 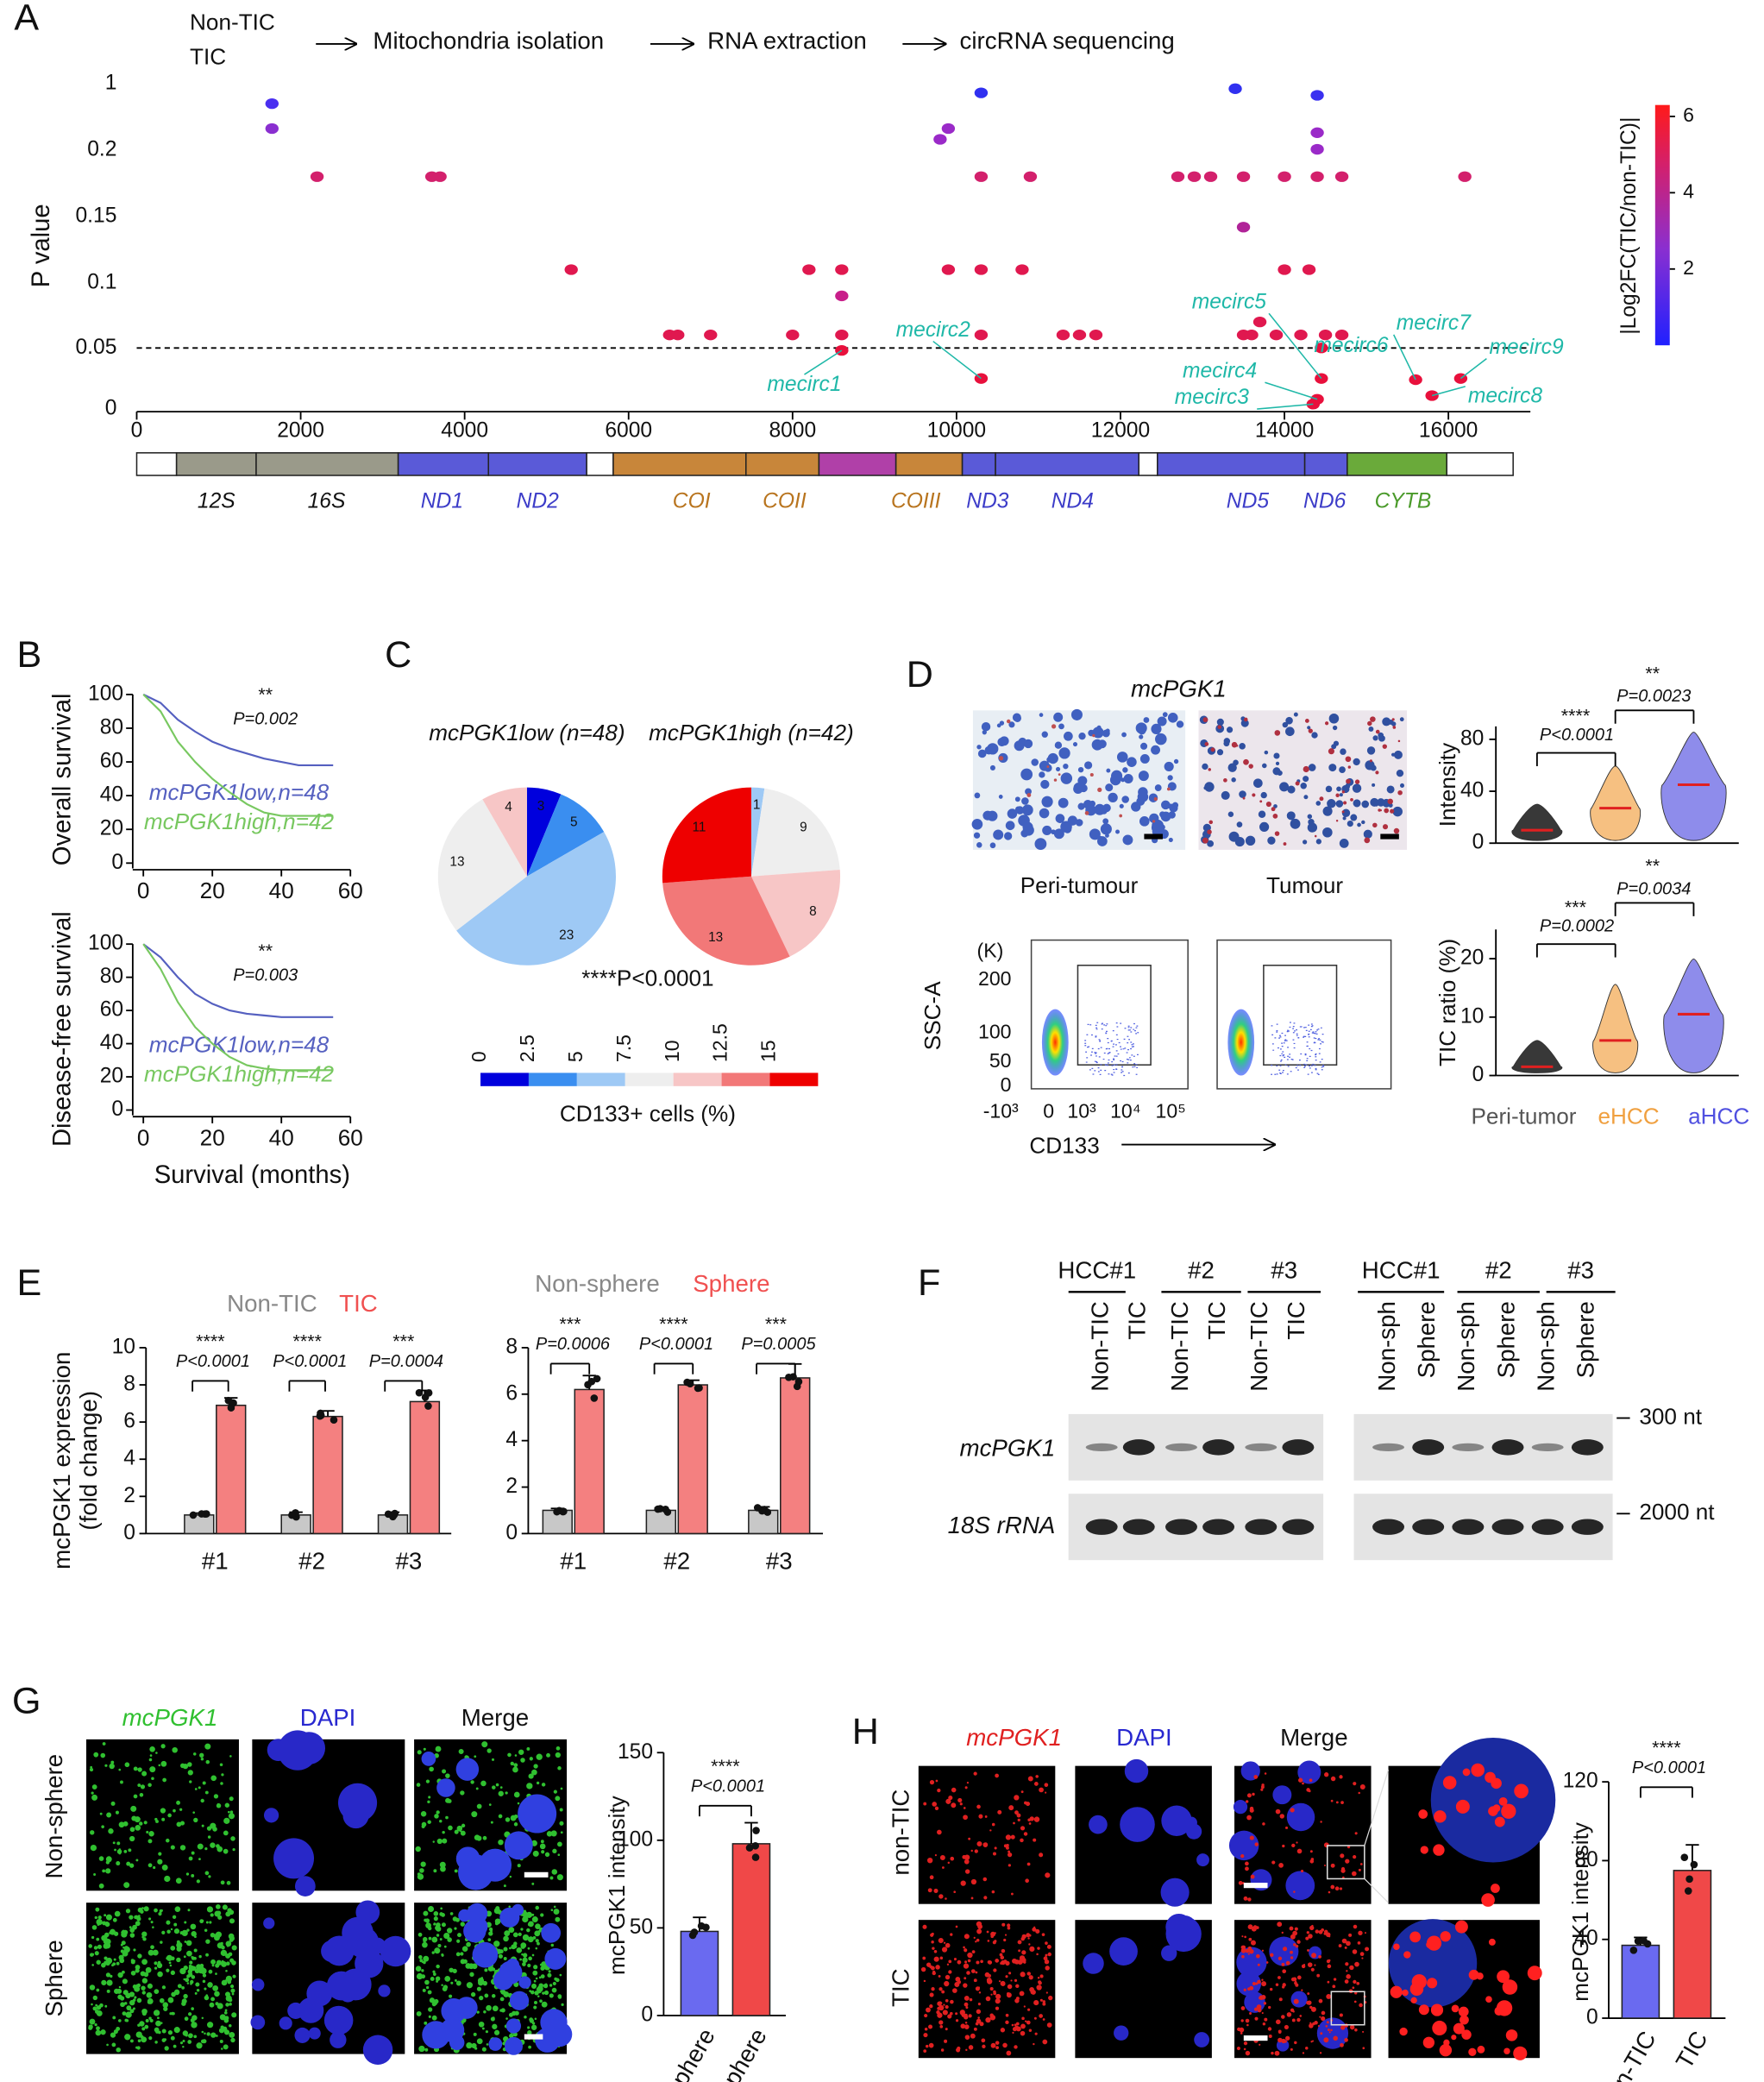 I want to click on label: 8, so click(x=129, y=1384).